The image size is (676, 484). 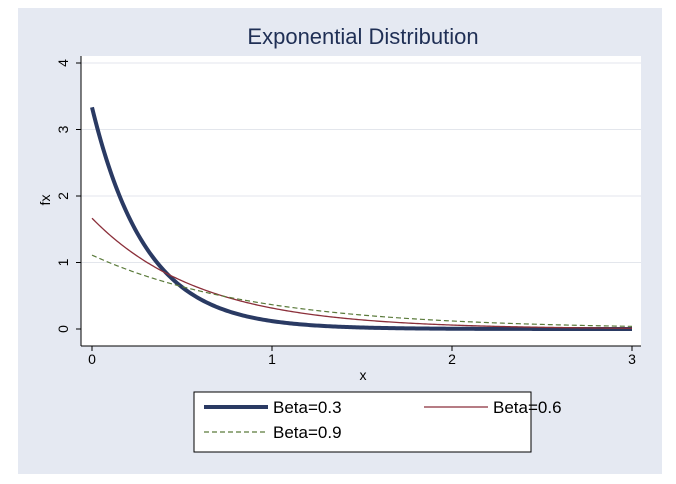 I want to click on legend-label: Beta=0.6, so click(x=527, y=407).